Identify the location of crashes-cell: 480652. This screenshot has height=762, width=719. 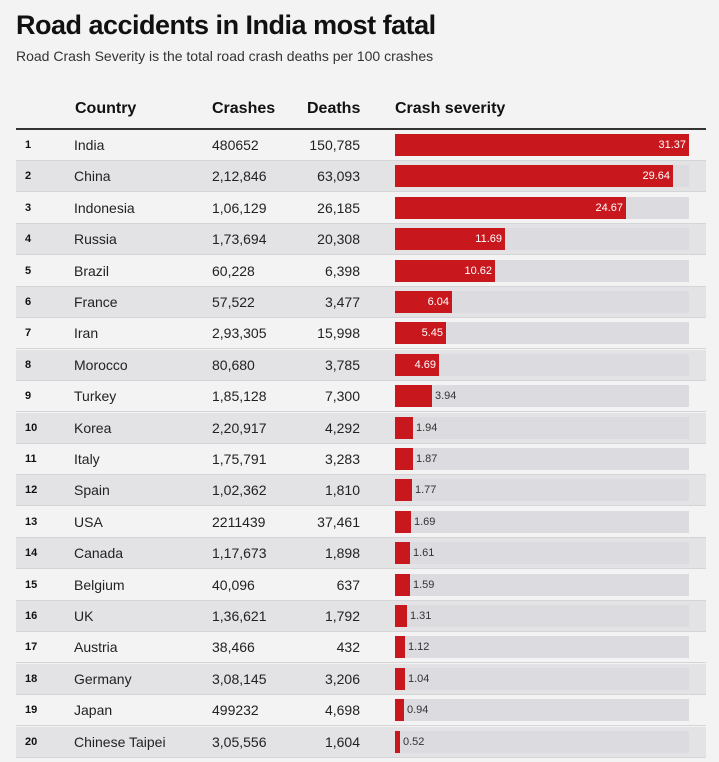
(235, 145).